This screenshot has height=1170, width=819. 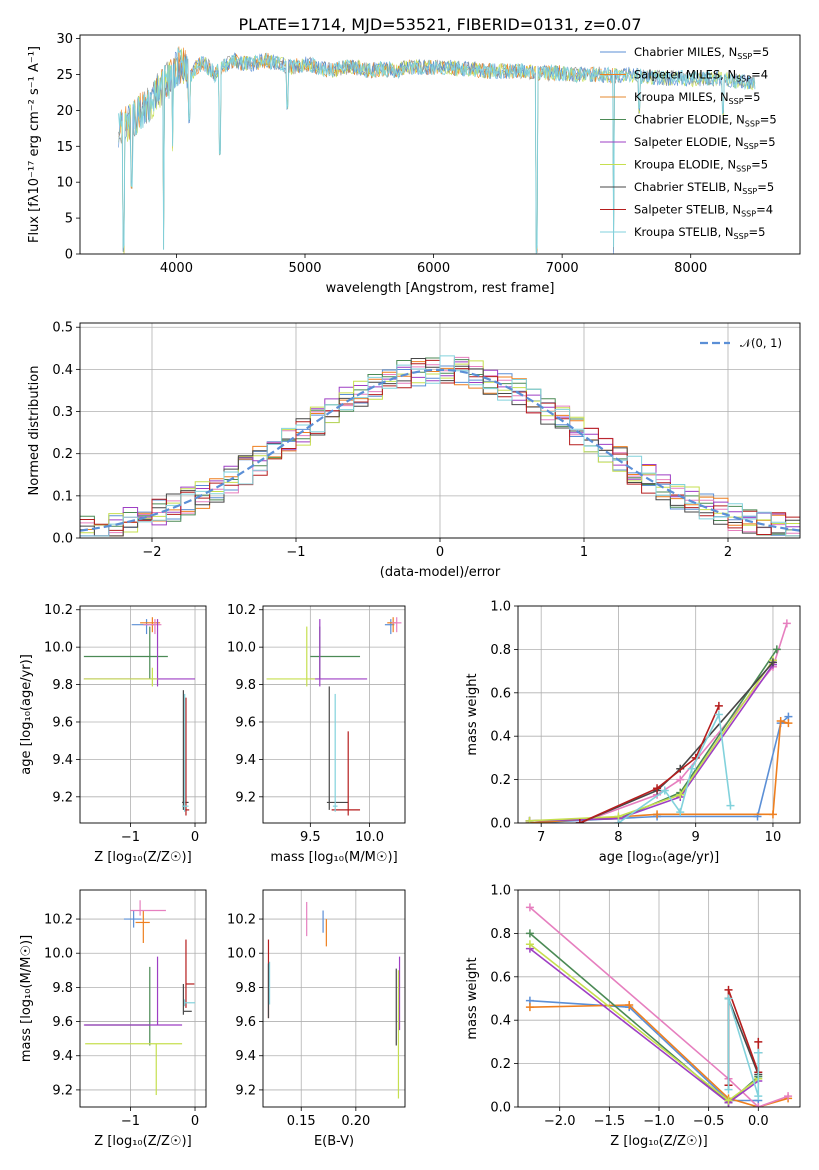 I want to click on x-tick-label: −1.0, so click(x=659, y=1121).